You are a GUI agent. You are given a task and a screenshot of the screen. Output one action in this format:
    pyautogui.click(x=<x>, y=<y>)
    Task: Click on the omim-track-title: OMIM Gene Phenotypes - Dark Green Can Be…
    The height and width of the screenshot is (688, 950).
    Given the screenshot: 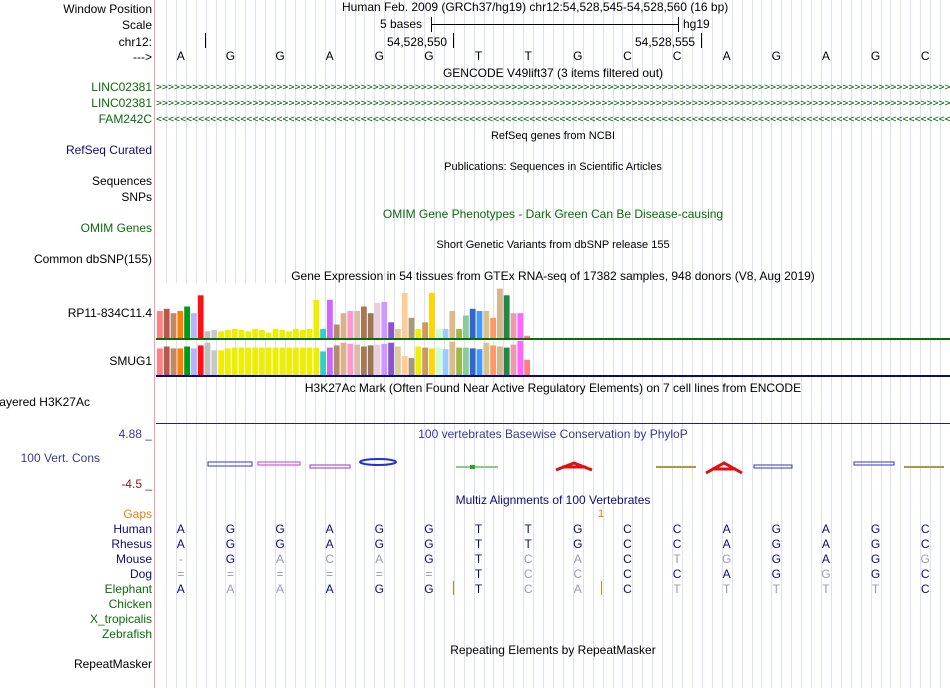 What is the action you would take?
    pyautogui.click(x=553, y=214)
    